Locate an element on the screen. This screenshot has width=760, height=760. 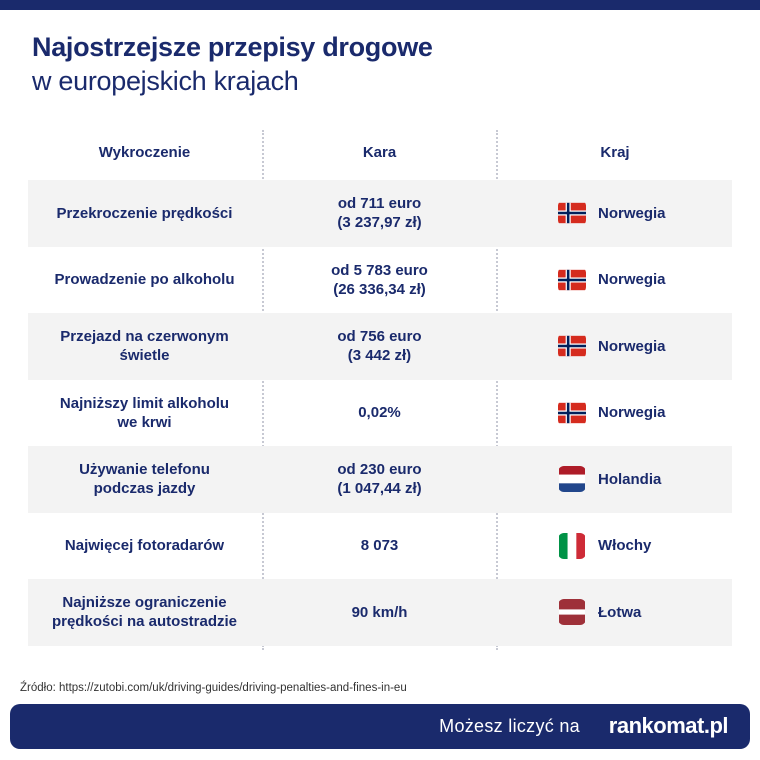
penalty-cell: 8 073 is located at coordinates (379, 546).